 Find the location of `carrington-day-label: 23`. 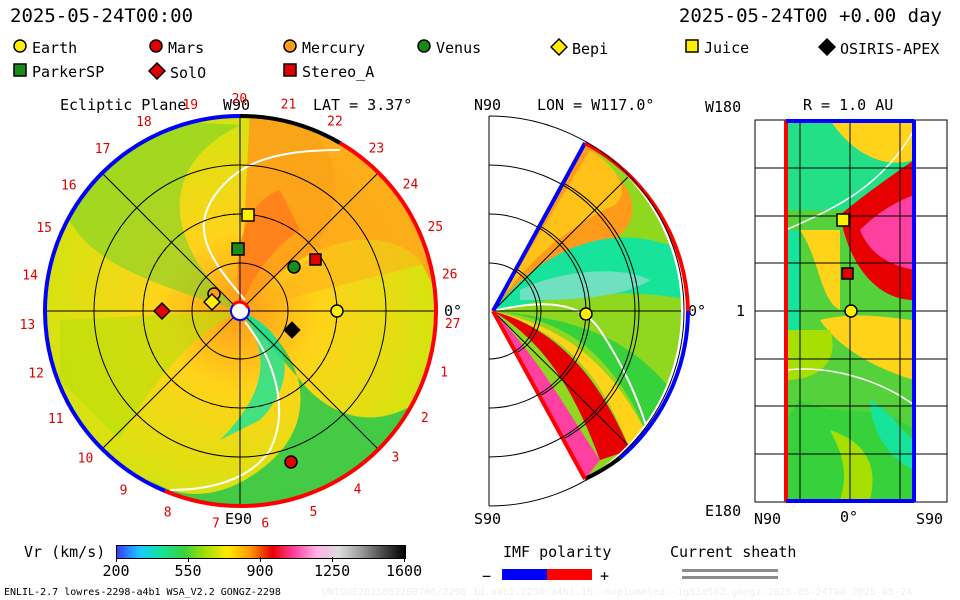

carrington-day-label: 23 is located at coordinates (377, 148).